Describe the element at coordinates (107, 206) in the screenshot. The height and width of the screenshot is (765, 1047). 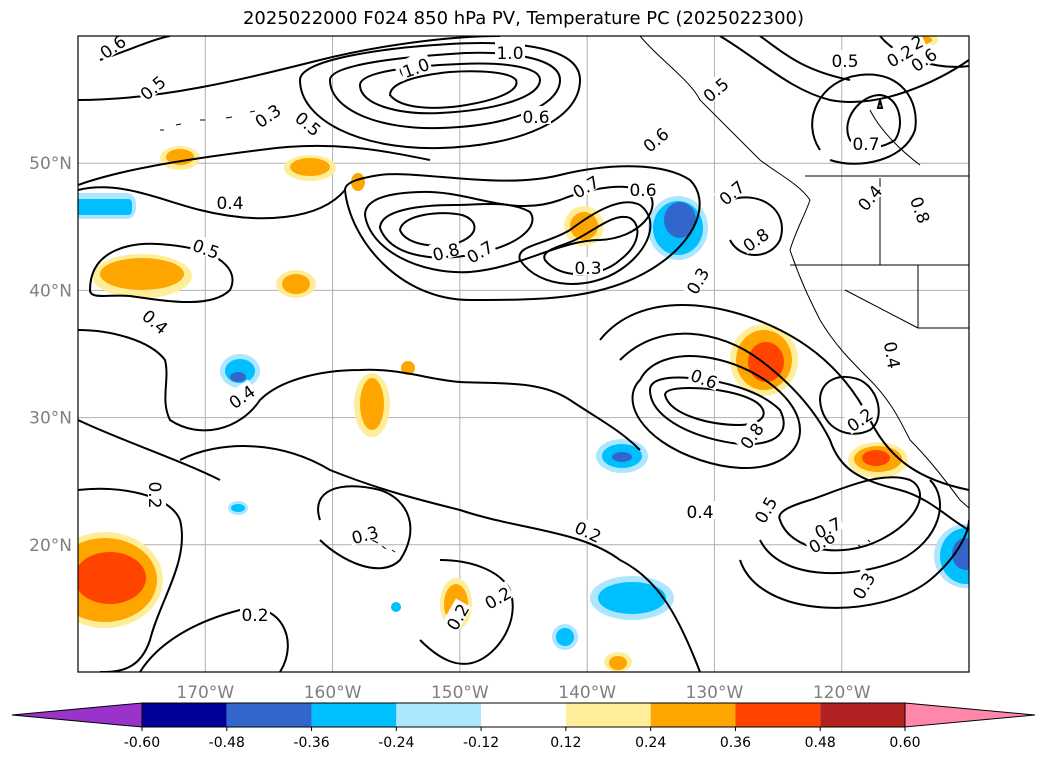
I see `cold-anomaly-west-46n` at that location.